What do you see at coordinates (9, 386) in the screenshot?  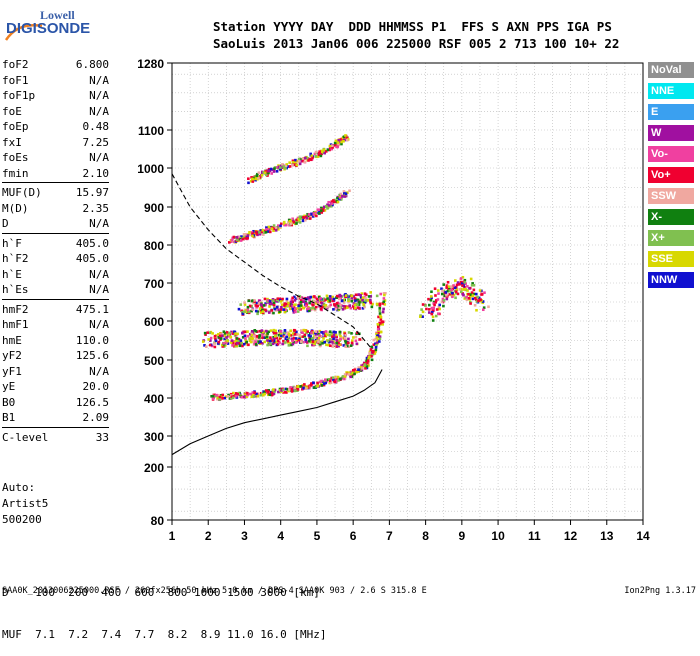 I see `param-name: yE` at bounding box center [9, 386].